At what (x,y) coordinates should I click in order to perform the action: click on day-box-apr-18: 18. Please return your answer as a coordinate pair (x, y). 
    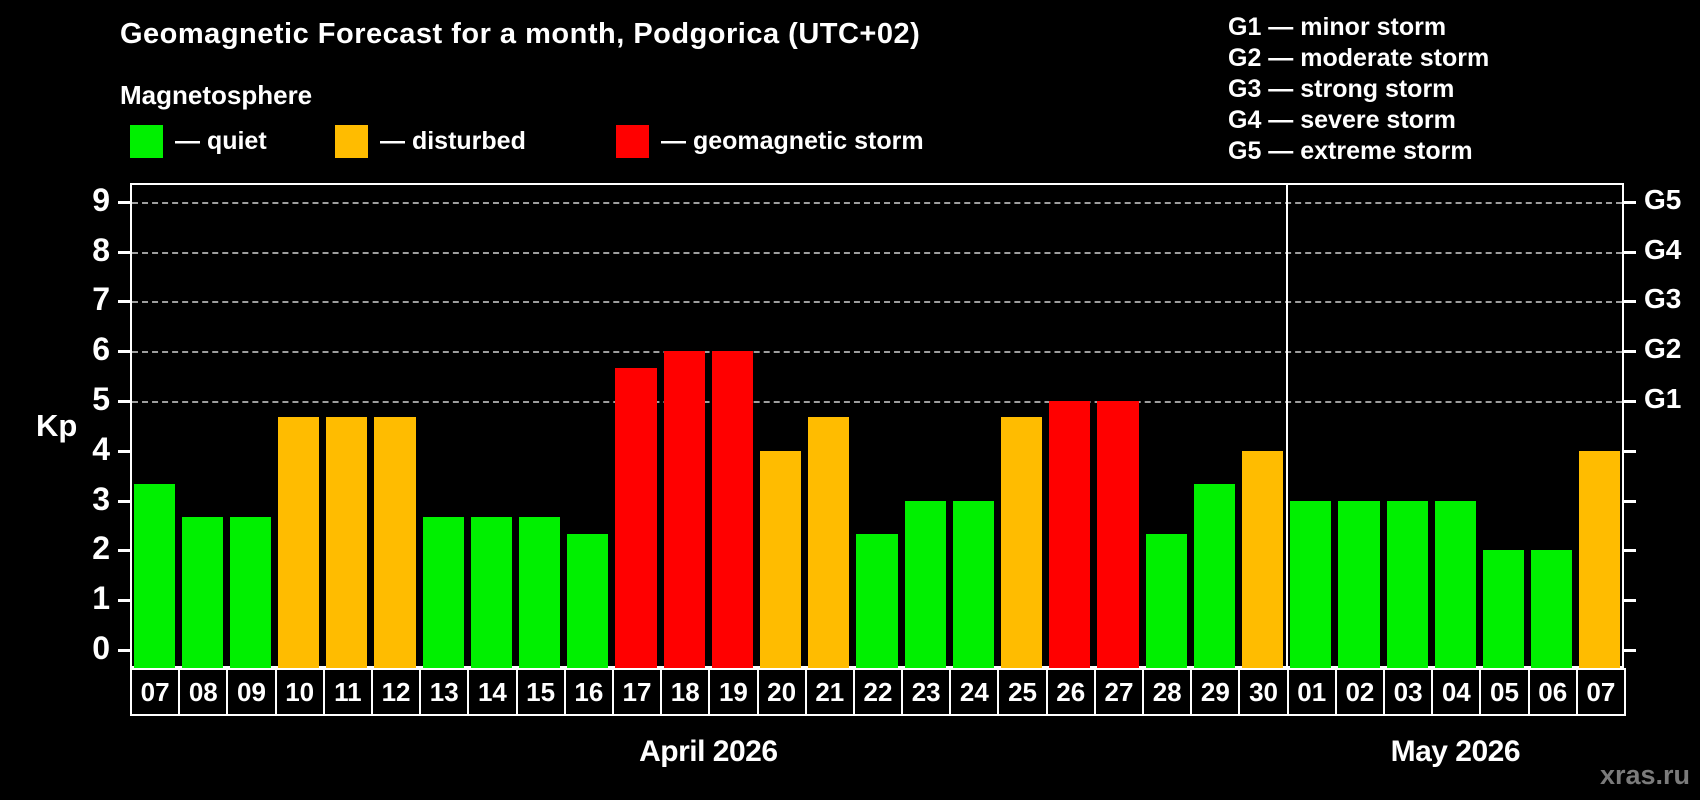
    Looking at the image, I should click on (685, 692).